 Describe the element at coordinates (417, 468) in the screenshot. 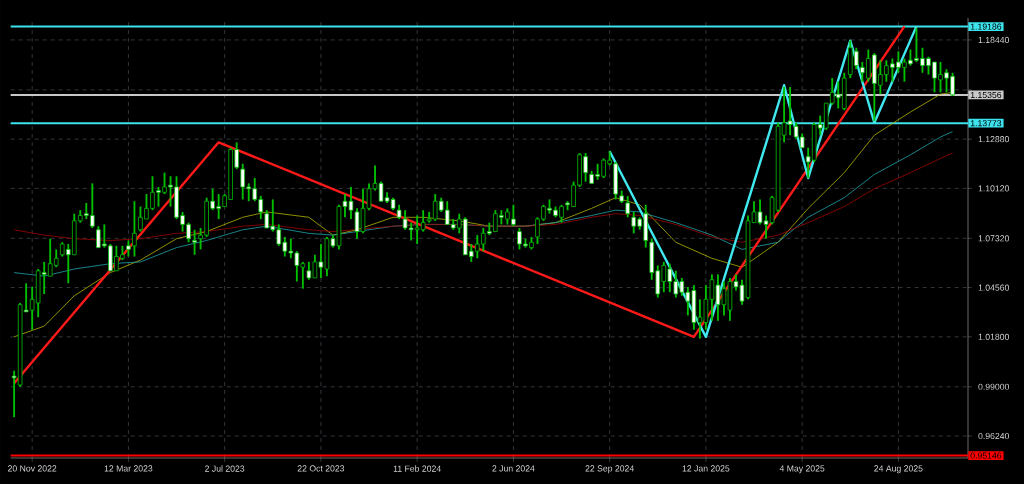

I see `x-tick-label: 11 Feb 2024` at that location.